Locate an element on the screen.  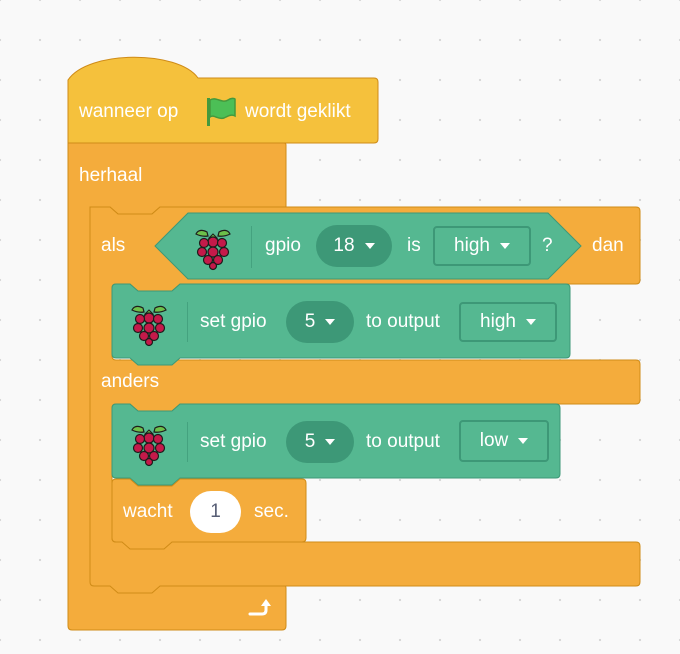
set-gpio-high-value: high is located at coordinates (498, 321).